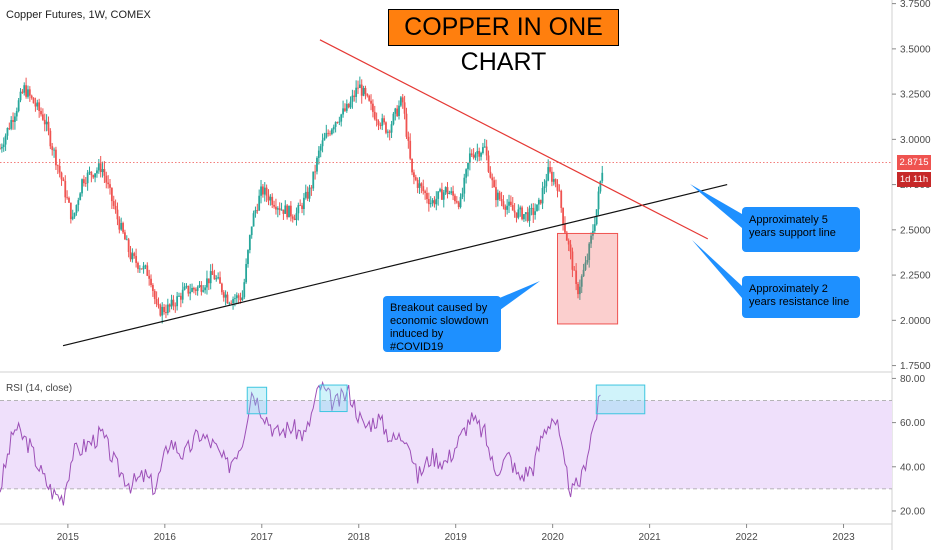 This screenshot has width=932, height=550. I want to click on symbol-label: Copper Futures, 1W, COMEX, so click(78, 15).